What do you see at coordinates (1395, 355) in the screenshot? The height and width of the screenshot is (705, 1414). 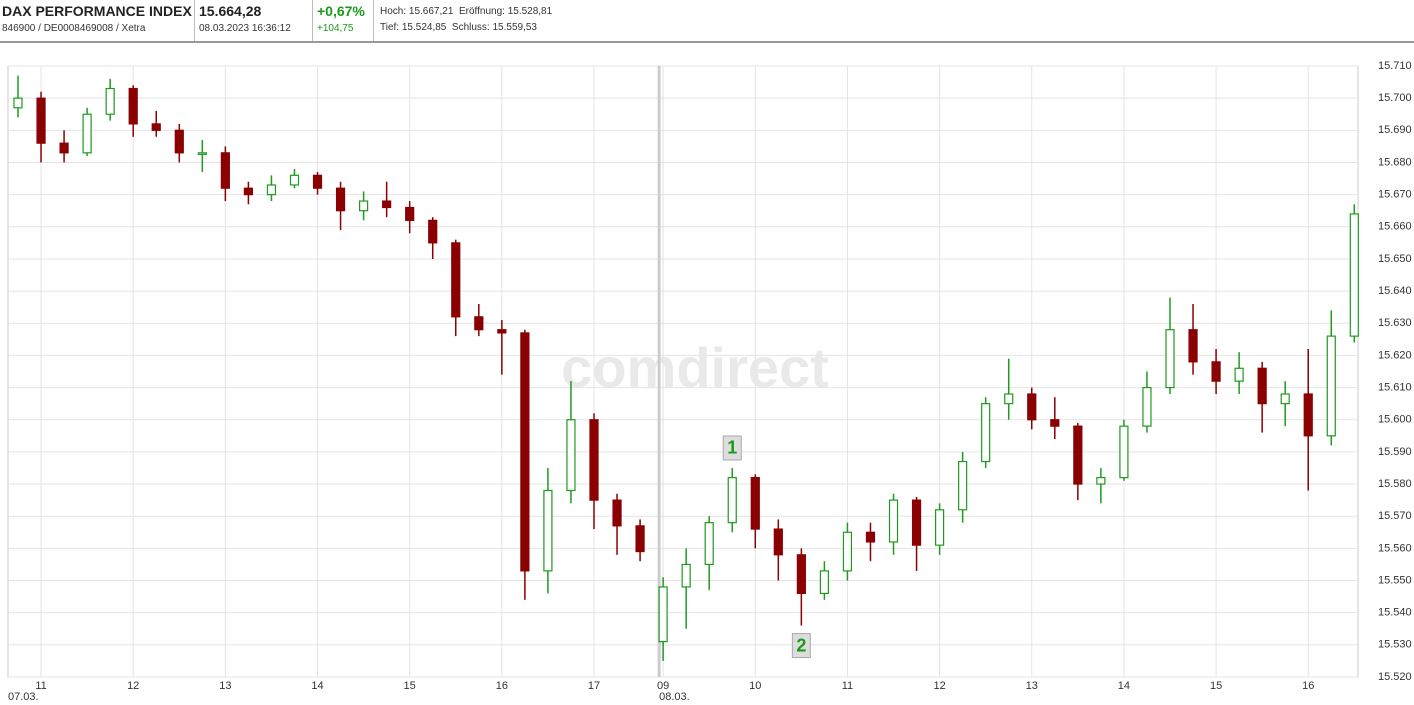 I see `y-tick-label: 15.620` at bounding box center [1395, 355].